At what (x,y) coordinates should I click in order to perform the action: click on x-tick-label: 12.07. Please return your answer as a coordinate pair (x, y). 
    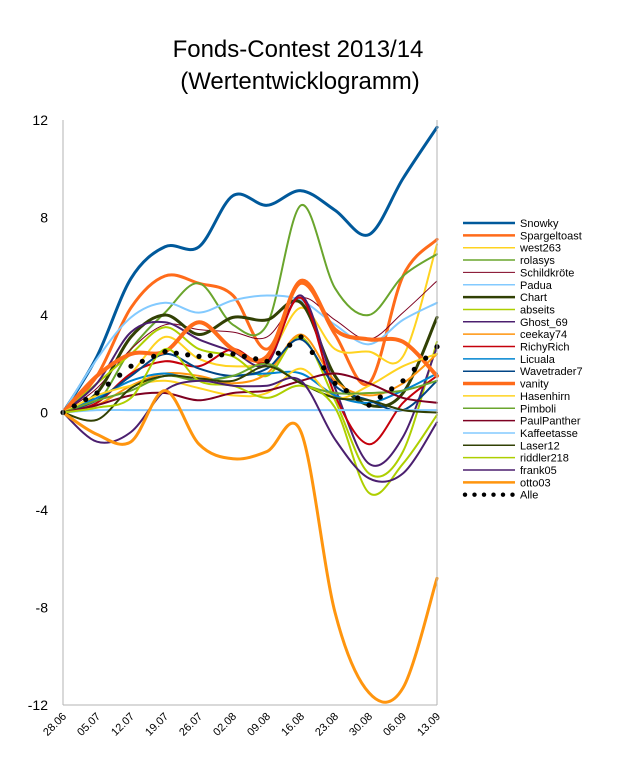
    Looking at the image, I should click on (123, 725).